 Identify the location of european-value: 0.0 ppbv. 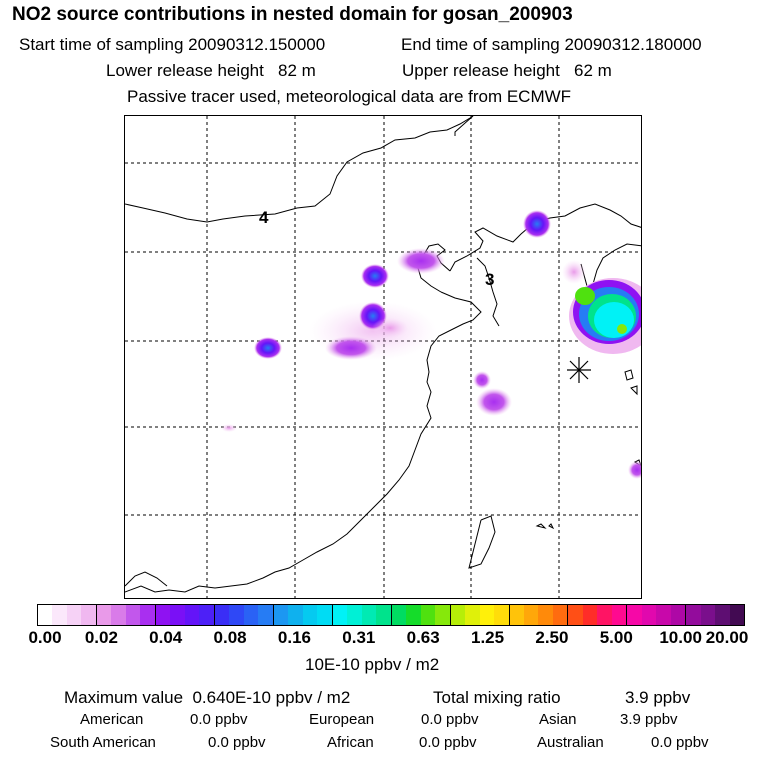
(450, 719).